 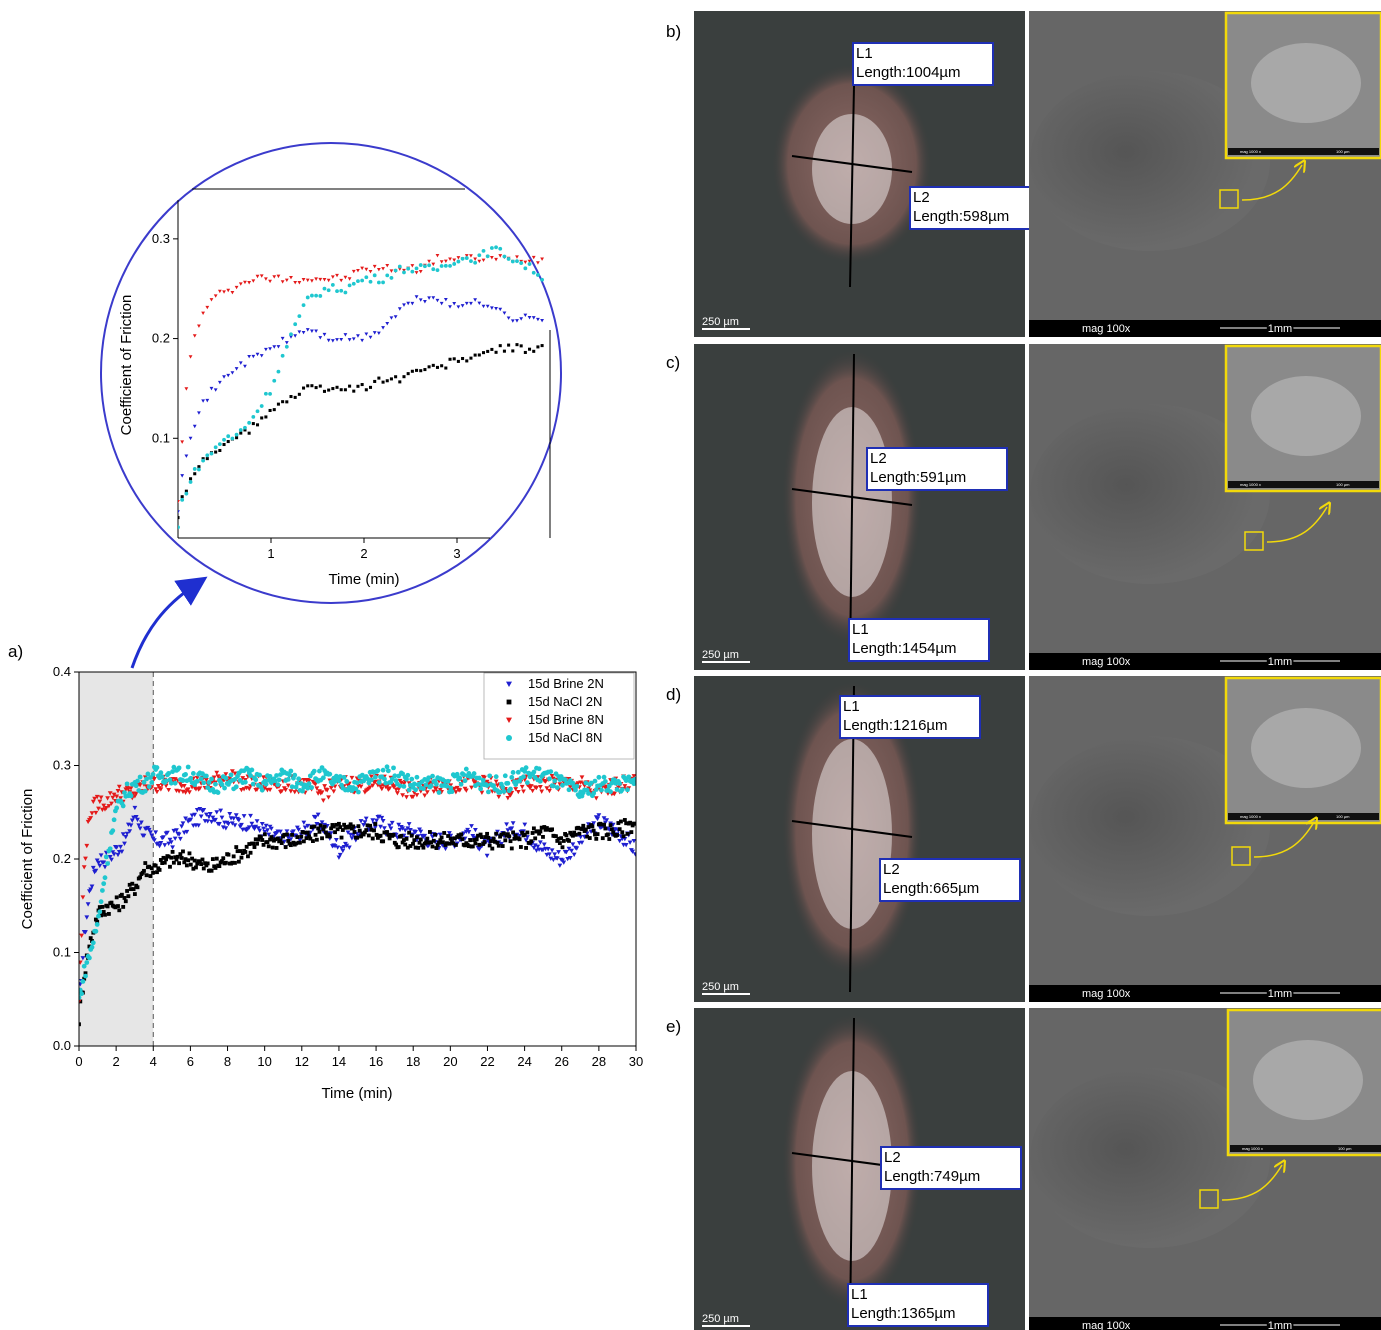 What do you see at coordinates (1106, 1325) in the screenshot?
I see `sem-magnification: mag 100x` at bounding box center [1106, 1325].